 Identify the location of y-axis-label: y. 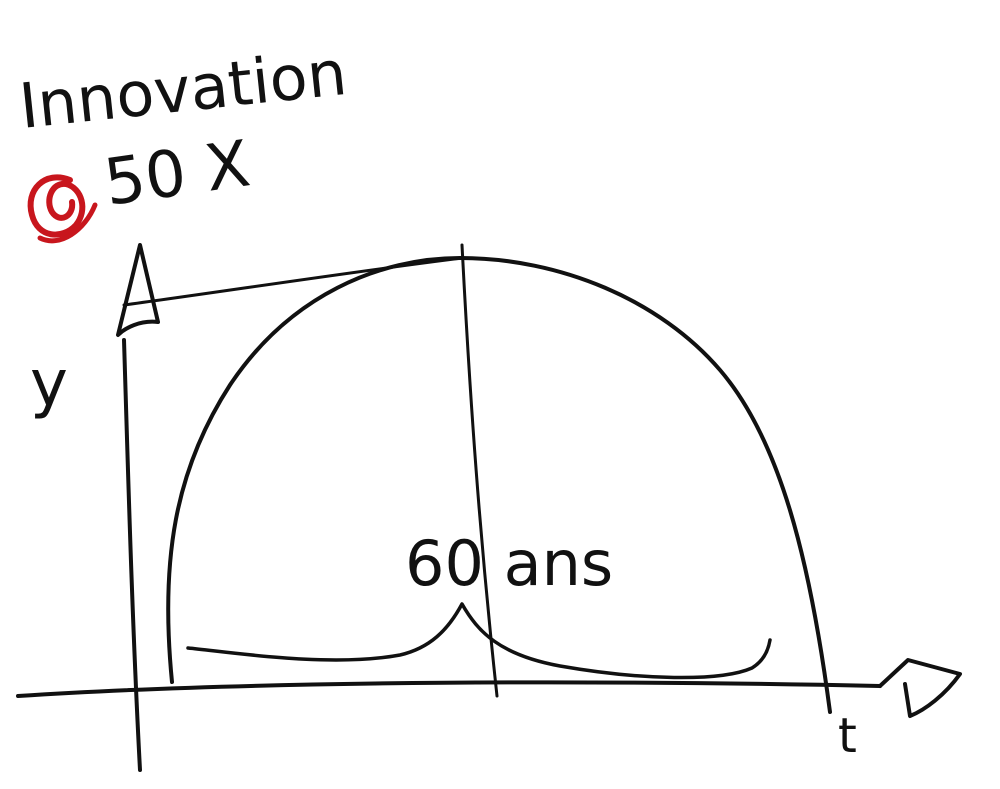
(49, 384).